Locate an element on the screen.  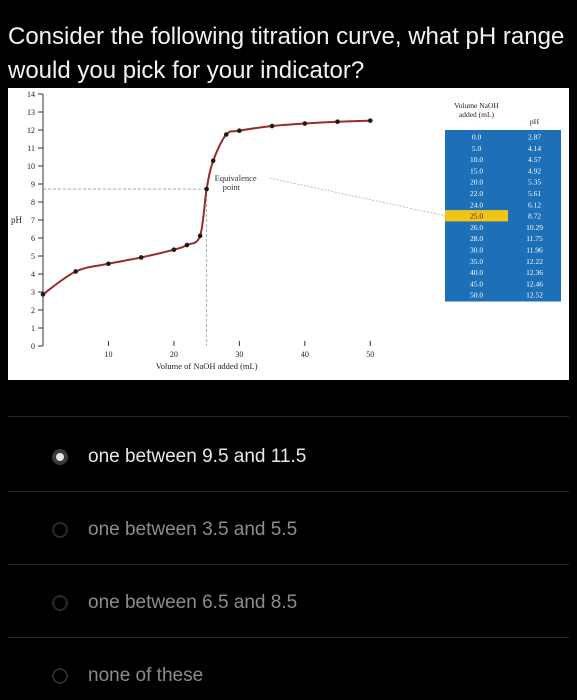
y-tick-label: 2 is located at coordinates (33, 310).